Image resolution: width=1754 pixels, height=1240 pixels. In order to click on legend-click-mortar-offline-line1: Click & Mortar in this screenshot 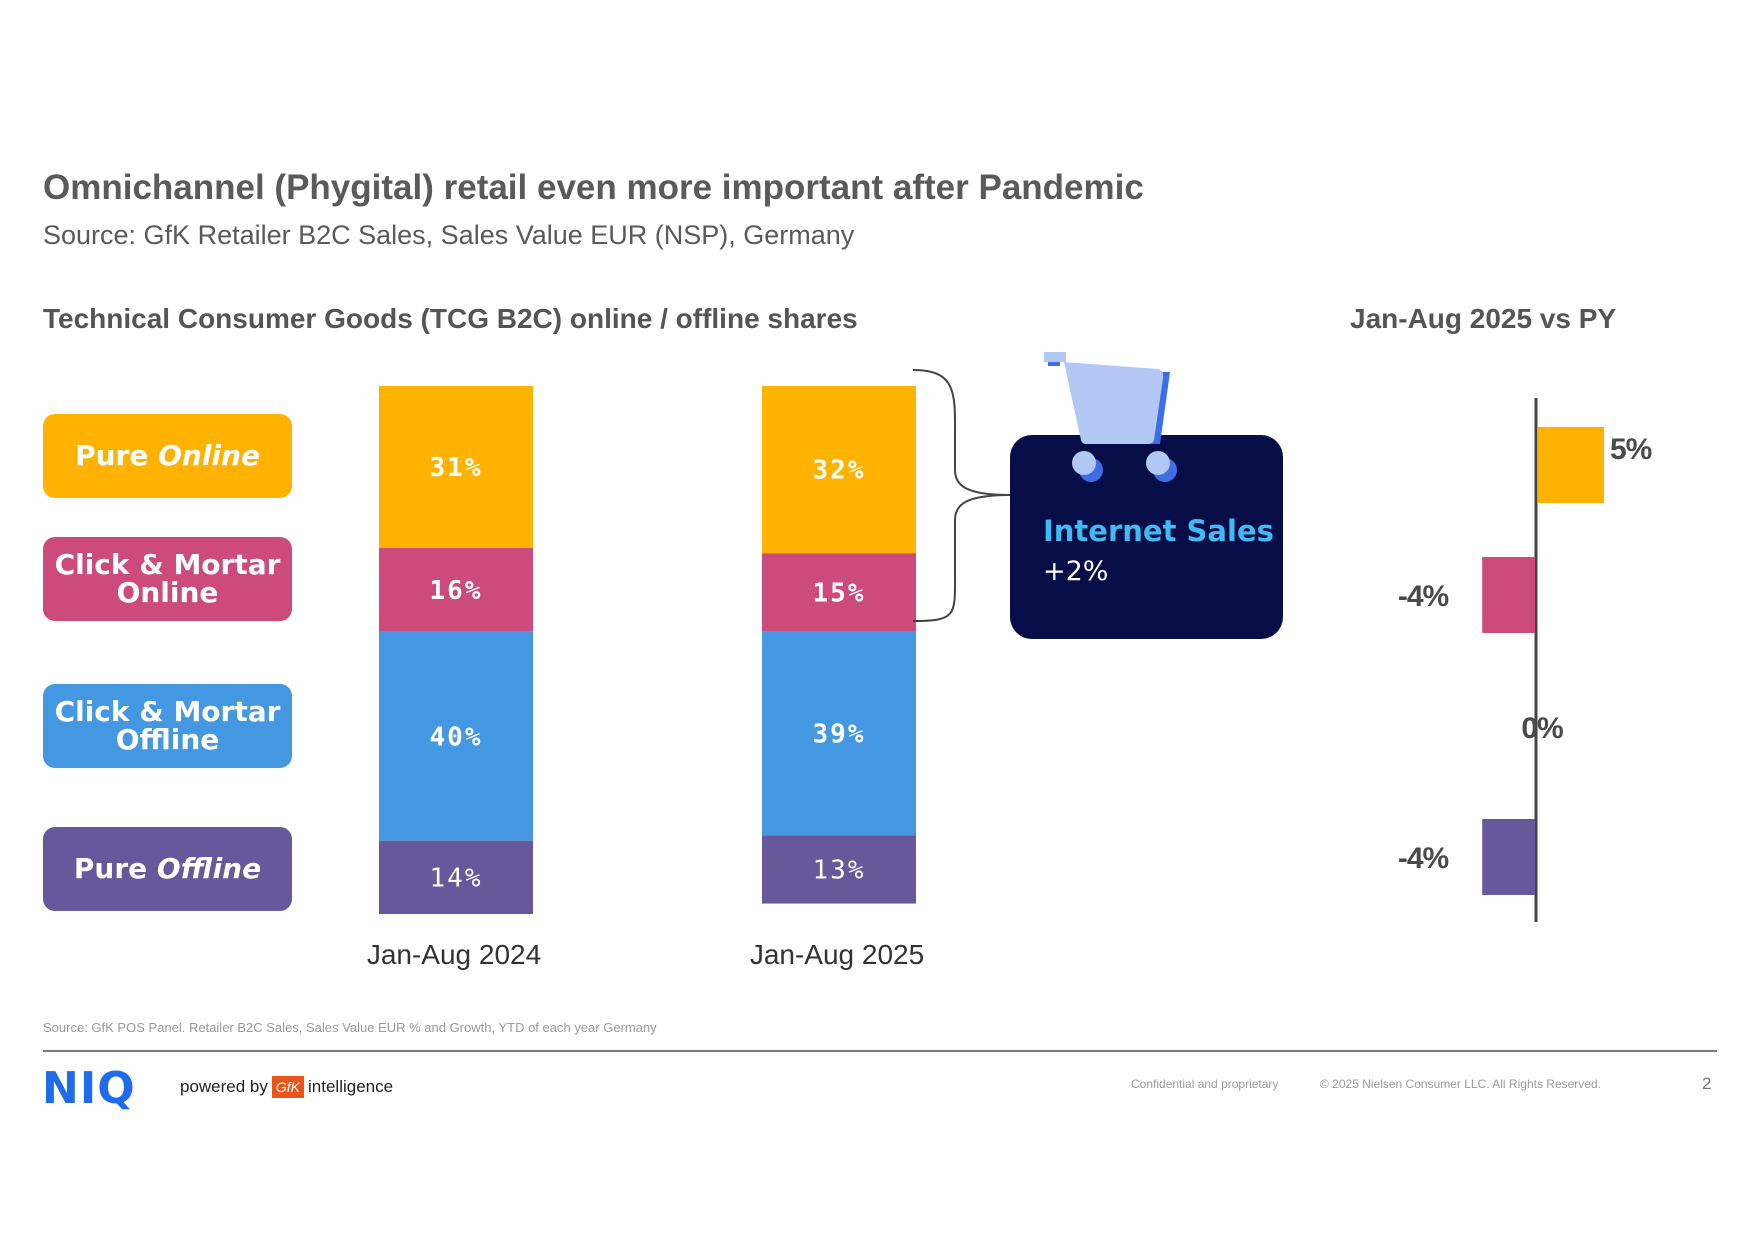, I will do `click(167, 711)`.